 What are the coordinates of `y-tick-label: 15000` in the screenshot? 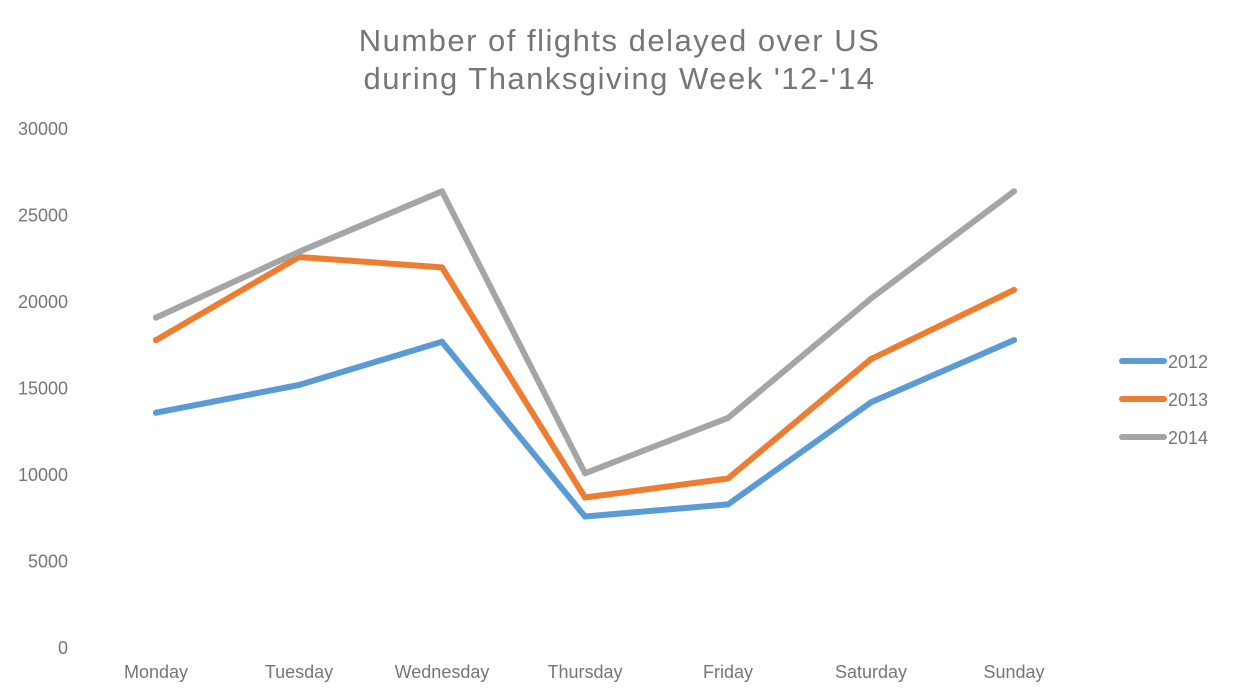 It's located at (43, 389).